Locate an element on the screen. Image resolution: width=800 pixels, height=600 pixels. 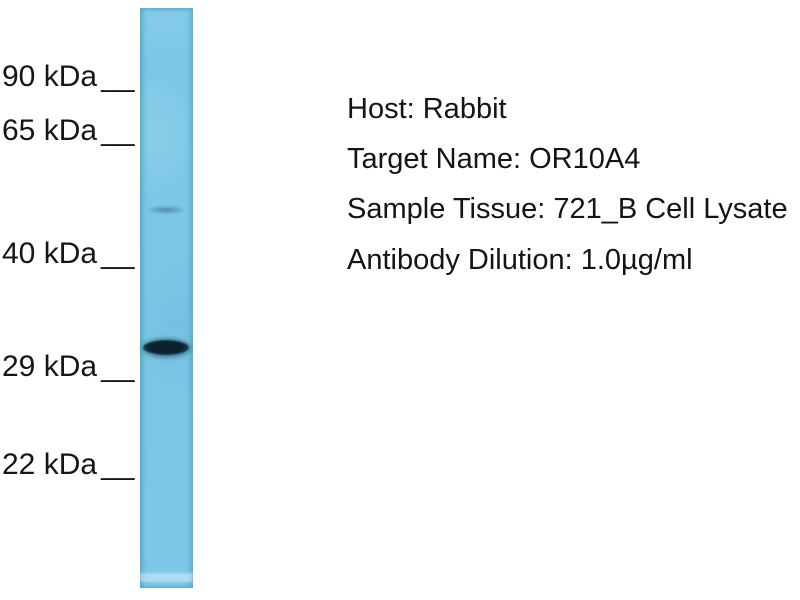
annotation-target: Target Name: OR10A4 is located at coordinates (494, 159).